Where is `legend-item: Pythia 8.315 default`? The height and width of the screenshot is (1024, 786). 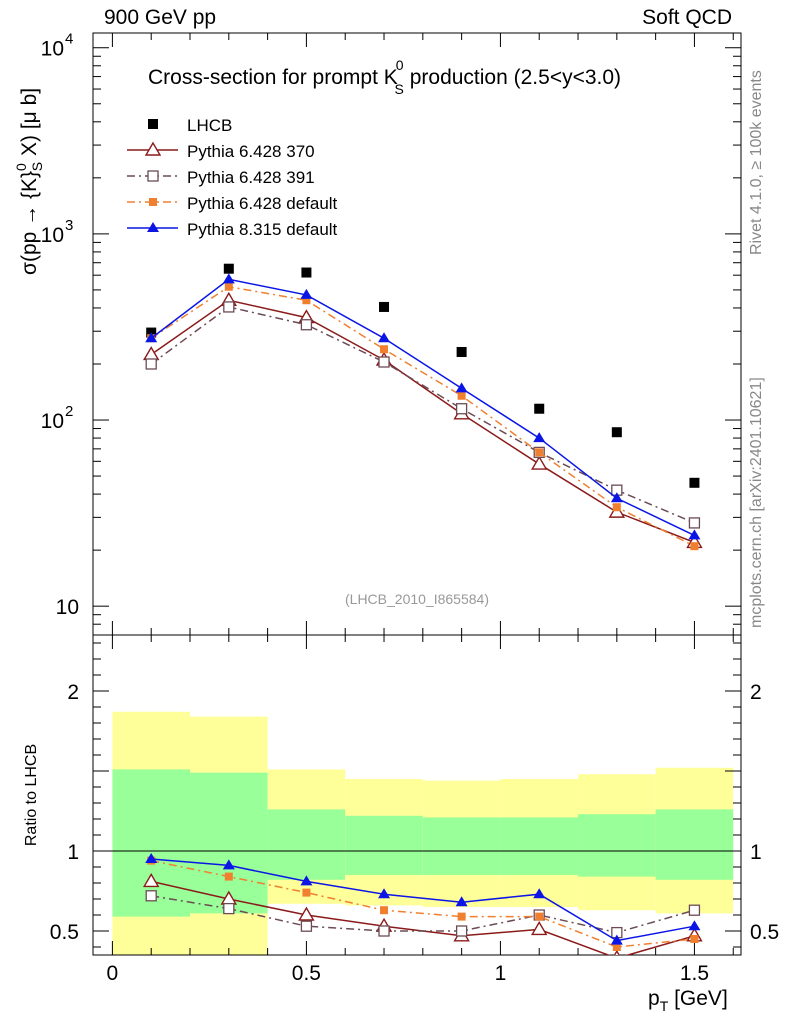
legend-item: Pythia 8.315 default is located at coordinates (232, 229).